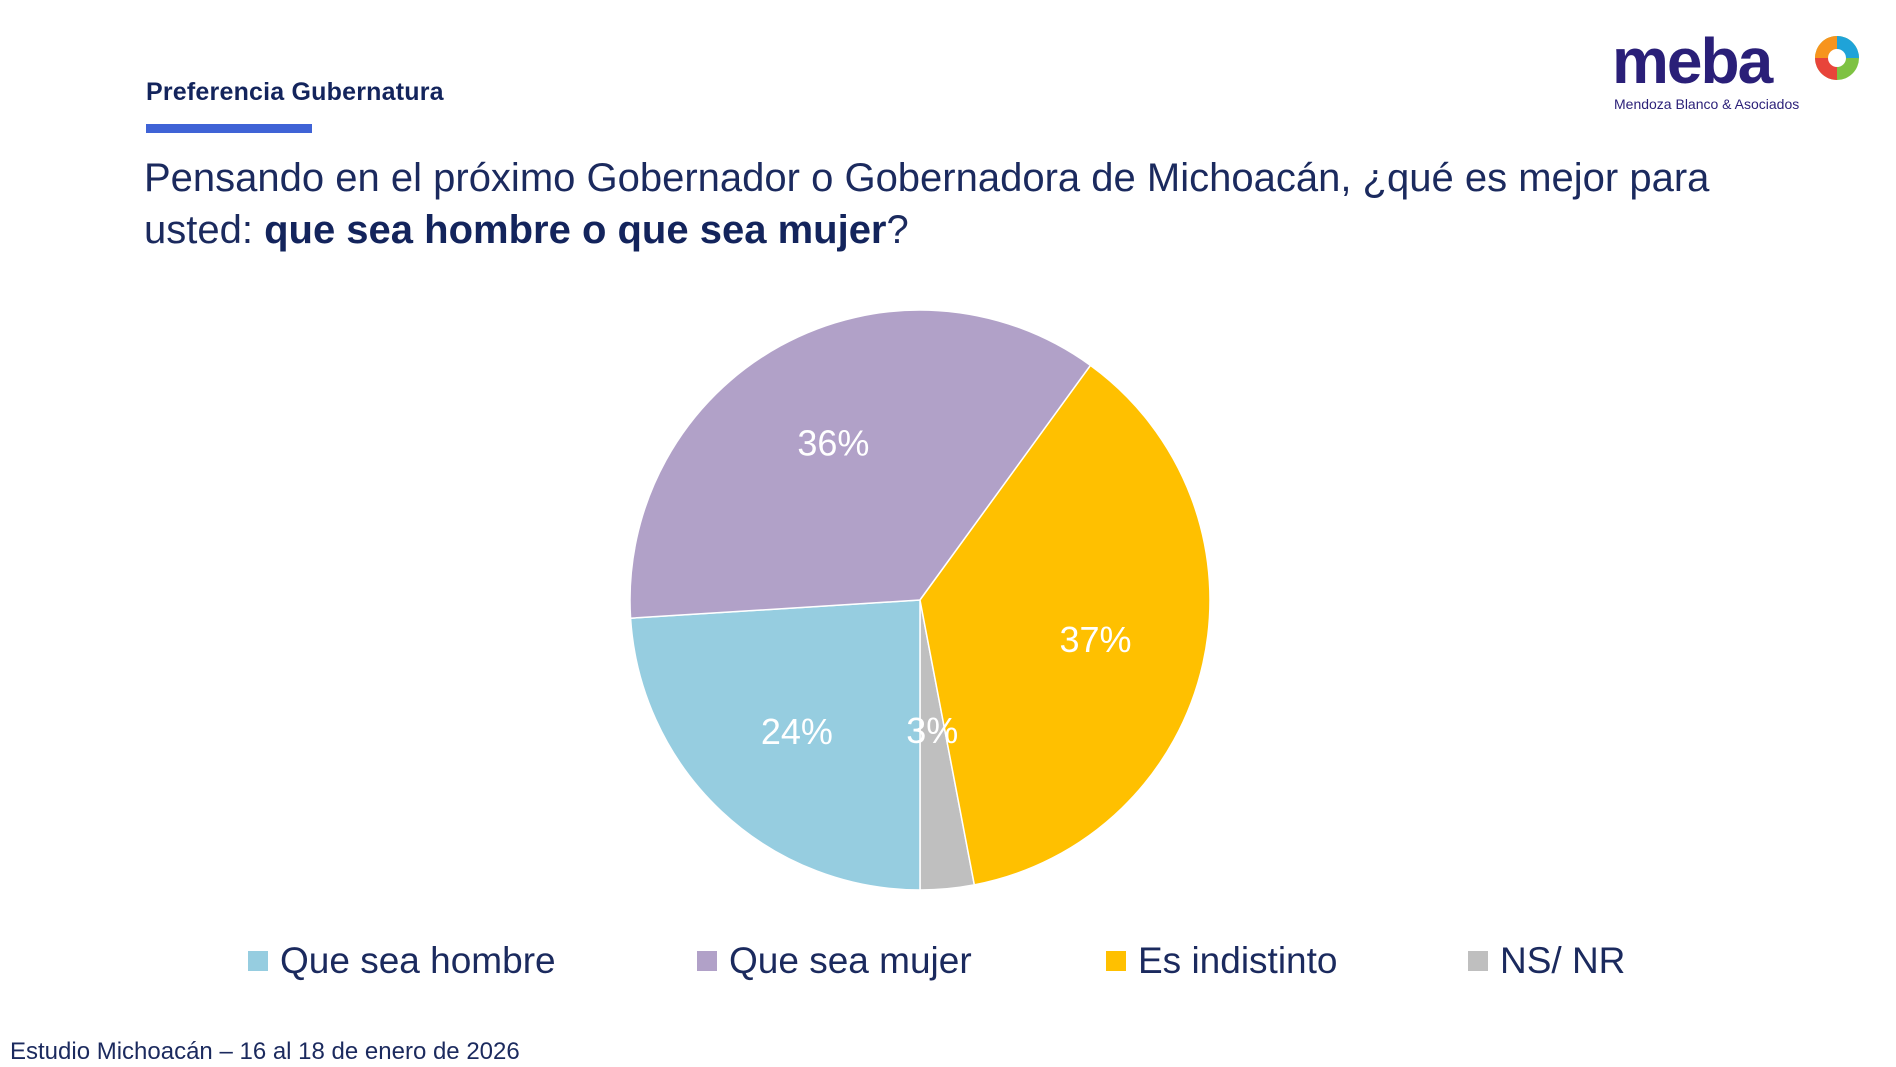 This screenshot has width=1896, height=1067. Describe the element at coordinates (229, 128) in the screenshot. I see `section-underline` at that location.